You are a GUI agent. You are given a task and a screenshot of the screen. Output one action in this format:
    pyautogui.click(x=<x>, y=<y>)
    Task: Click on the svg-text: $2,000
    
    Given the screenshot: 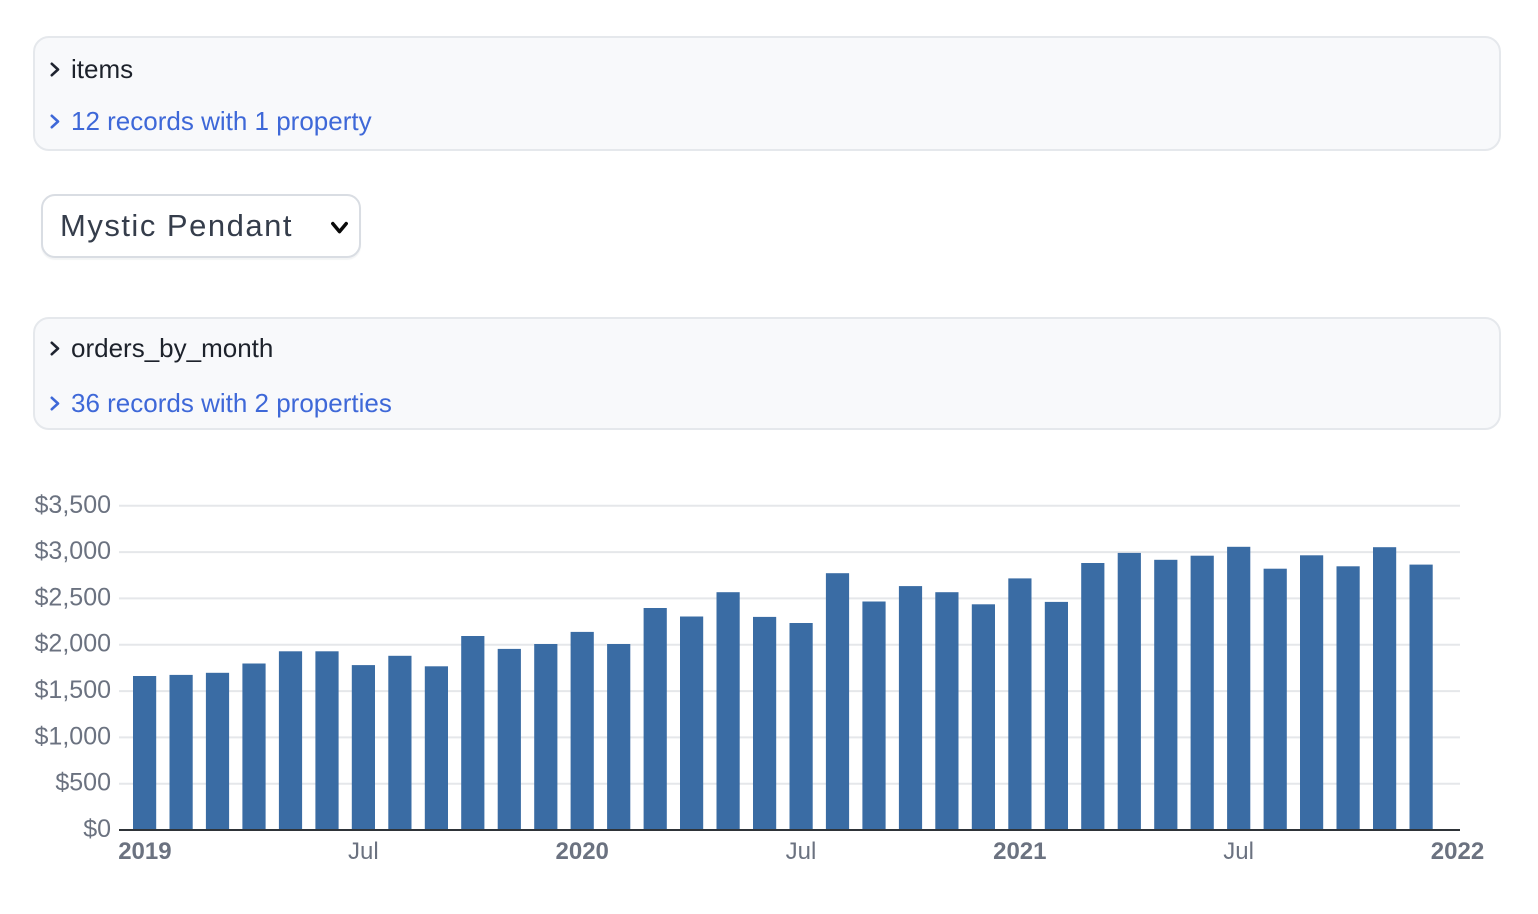 What is the action you would take?
    pyautogui.click(x=73, y=644)
    